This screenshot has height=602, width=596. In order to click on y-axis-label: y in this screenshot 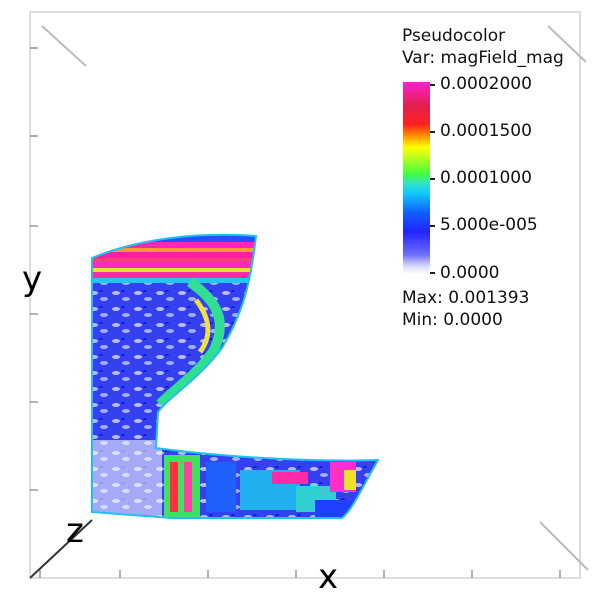, I will do `click(32, 279)`.